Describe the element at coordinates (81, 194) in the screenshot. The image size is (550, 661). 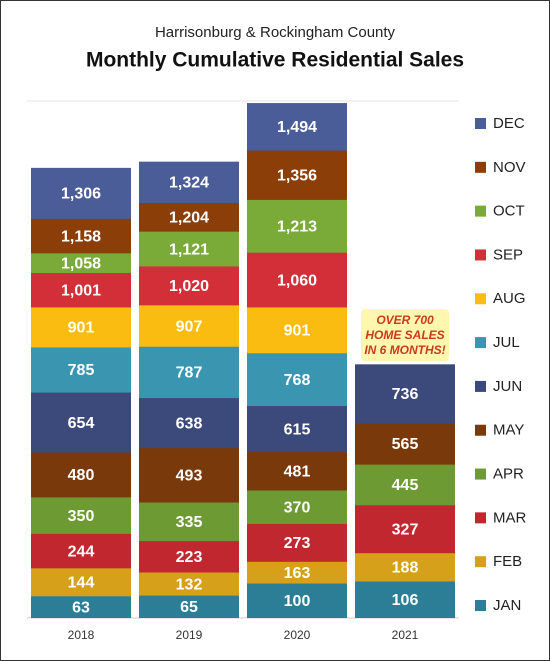
I see `data-label: 1,306` at that location.